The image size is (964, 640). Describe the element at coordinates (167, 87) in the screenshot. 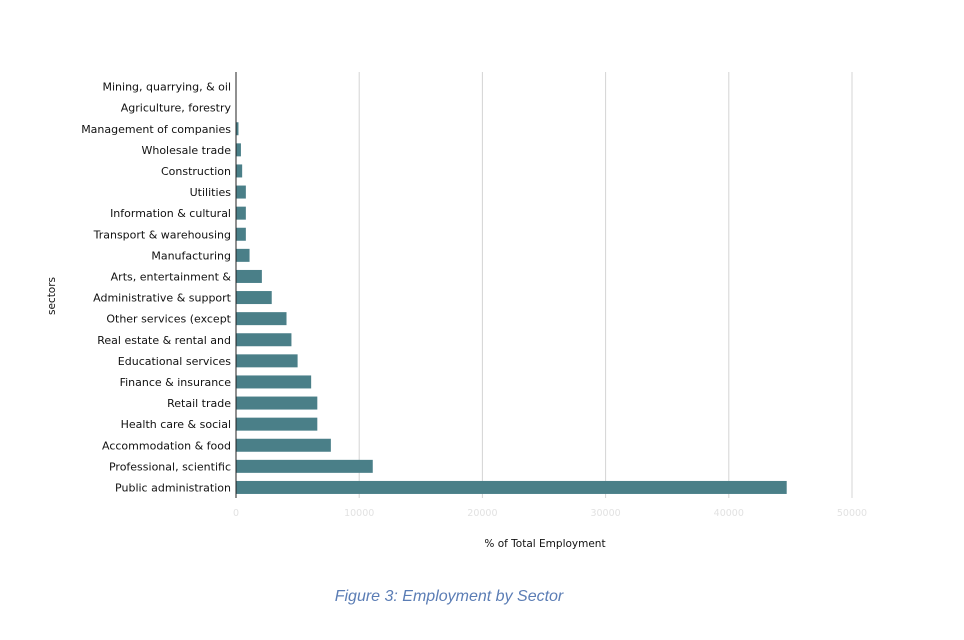

I see `category-label: Mining, quarrying, & oil` at that location.